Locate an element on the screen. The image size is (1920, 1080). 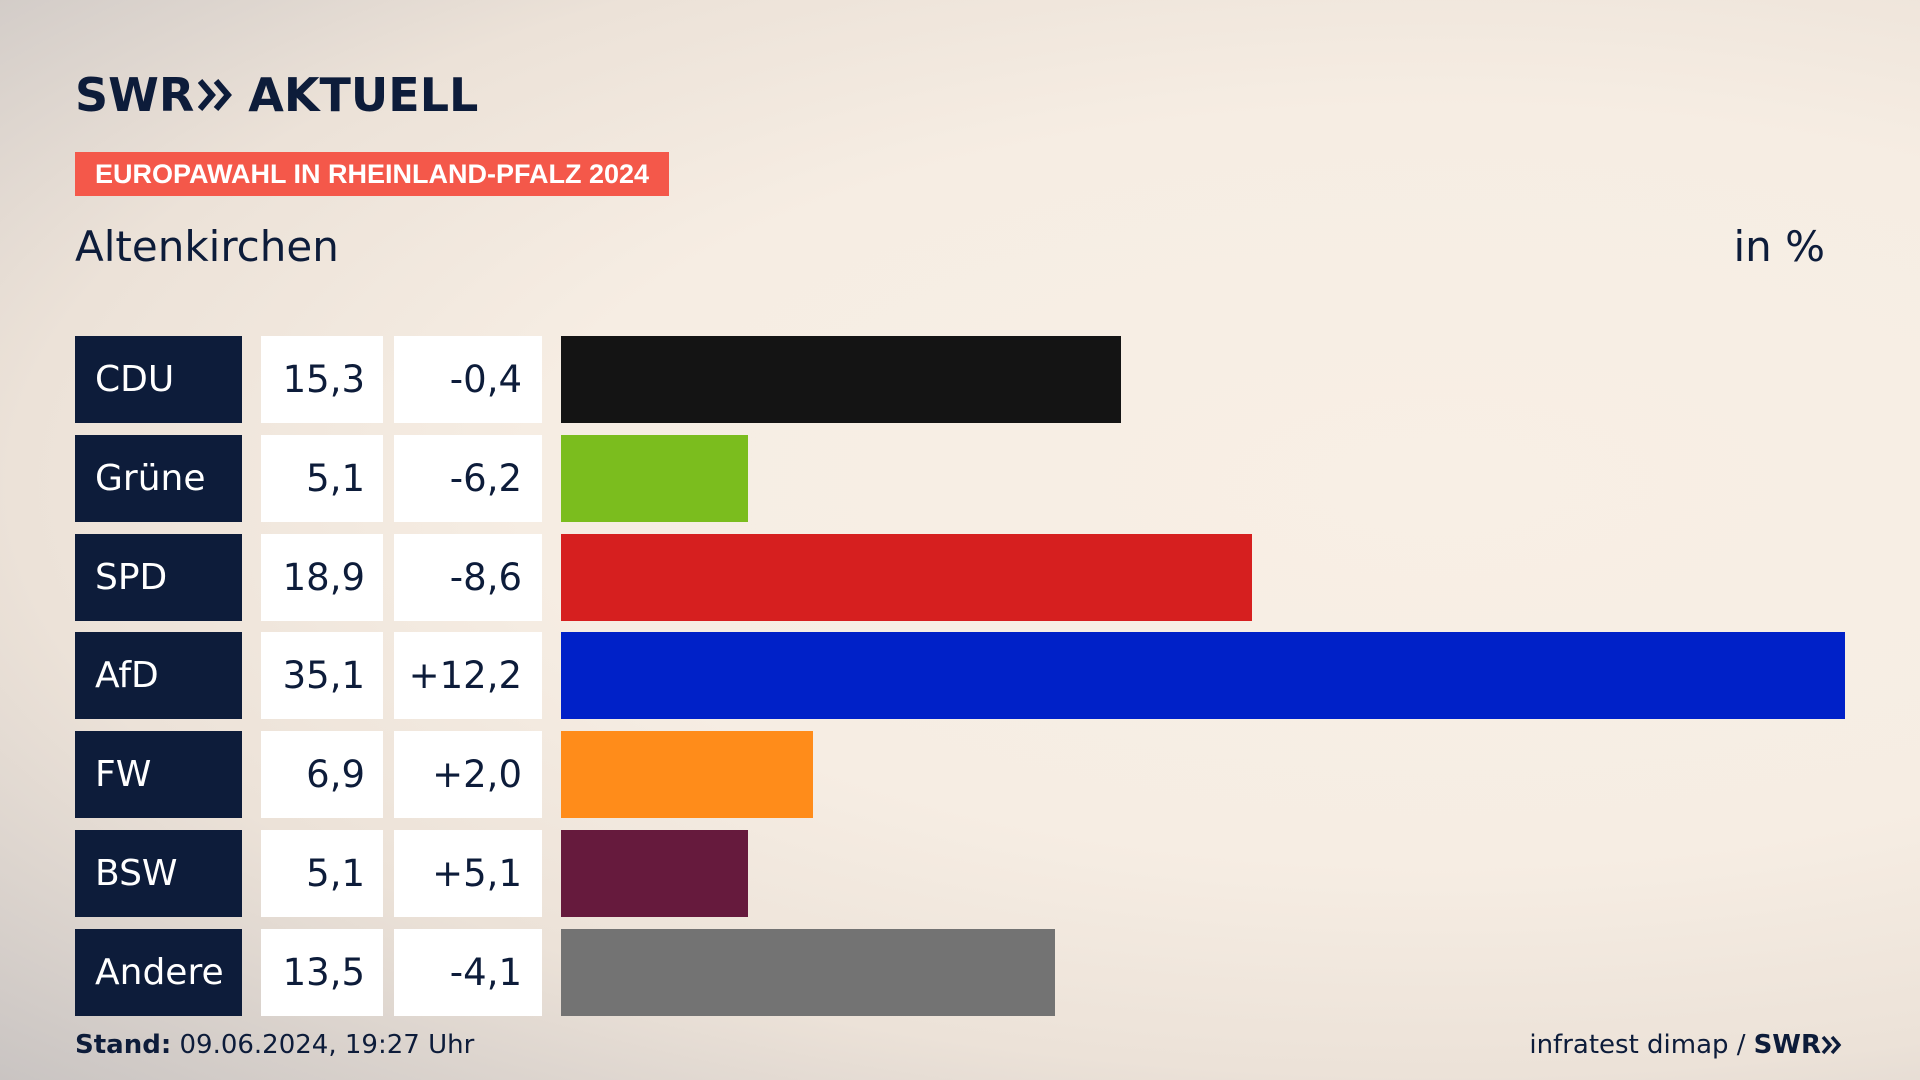
result-row: FW 6,9 +2,0 is located at coordinates (960, 775).